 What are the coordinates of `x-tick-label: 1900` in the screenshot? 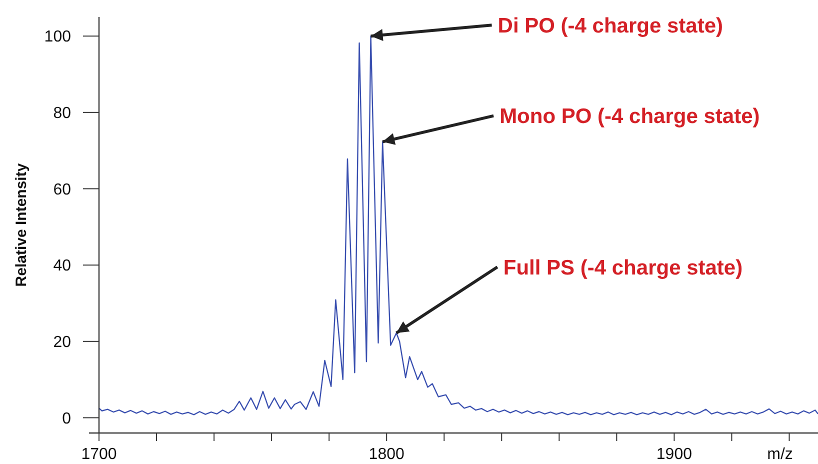 It's located at (674, 454).